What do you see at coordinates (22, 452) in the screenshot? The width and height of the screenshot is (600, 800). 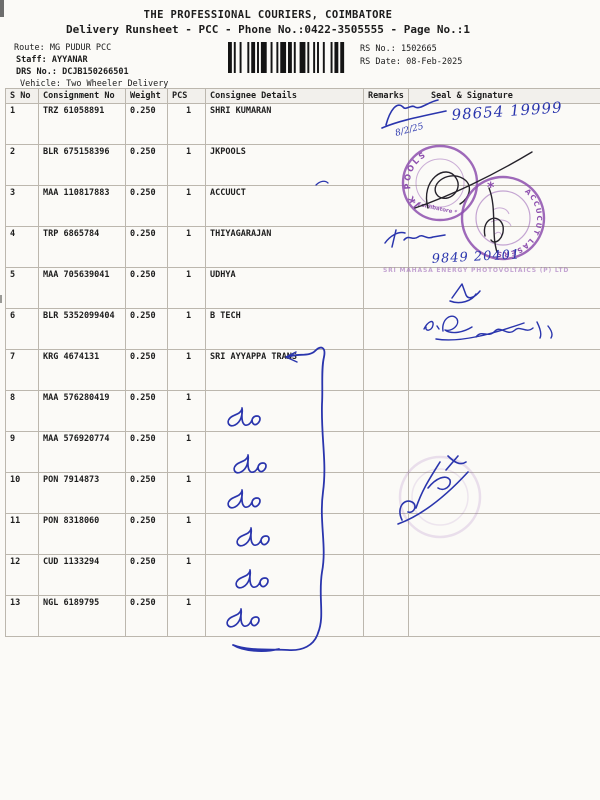 I see `cell-s_no: 9` at bounding box center [22, 452].